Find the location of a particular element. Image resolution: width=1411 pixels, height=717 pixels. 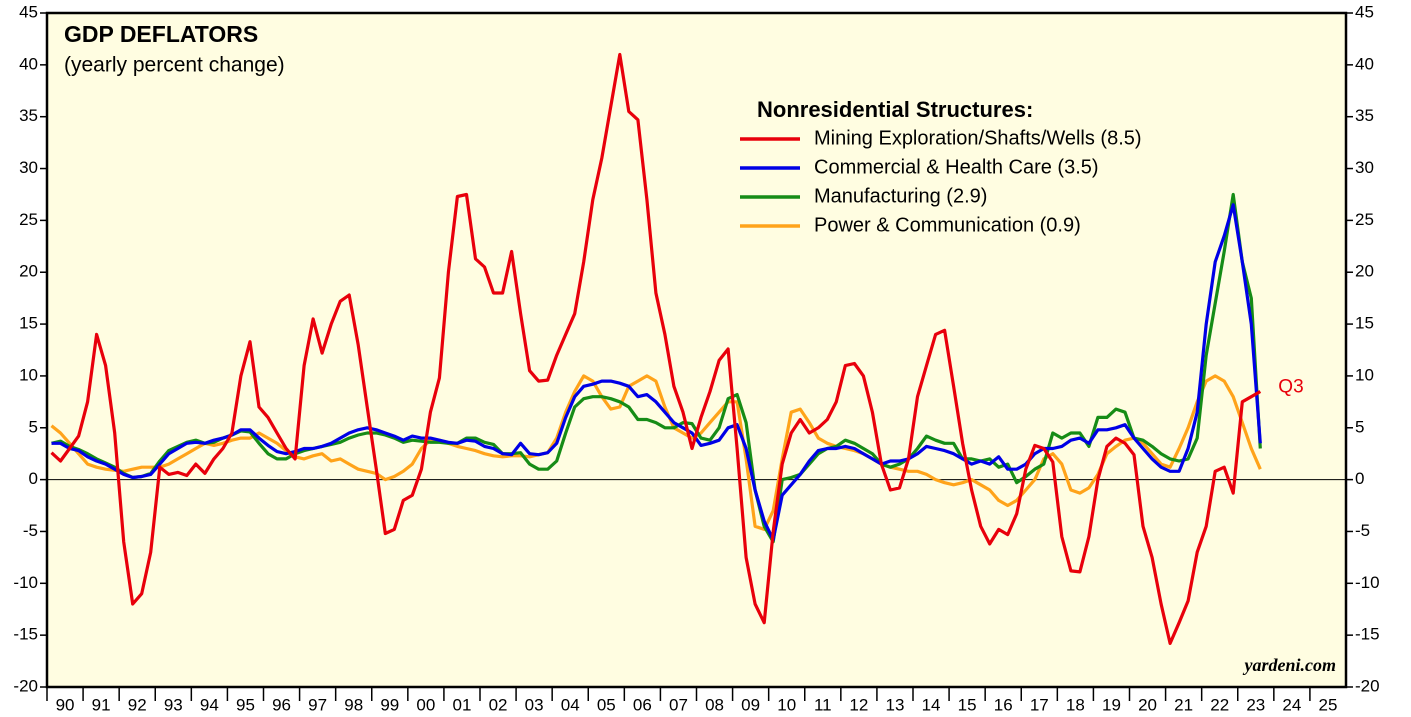

end-label: Q3 is located at coordinates (1290, 386).